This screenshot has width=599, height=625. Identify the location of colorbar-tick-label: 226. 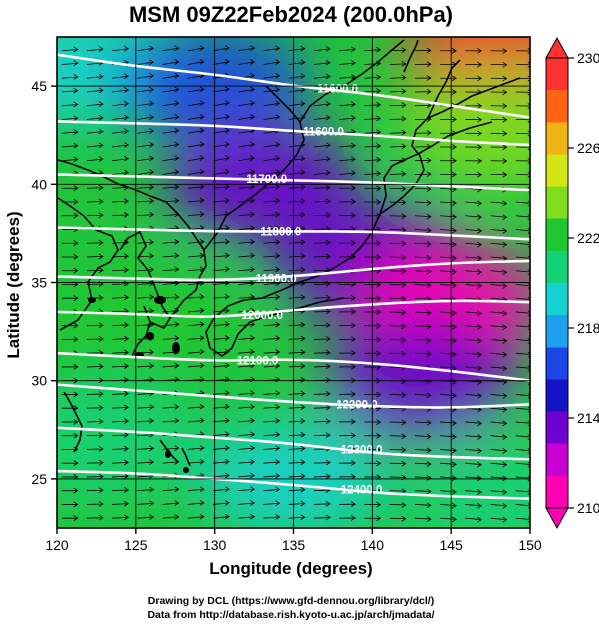
(588, 148).